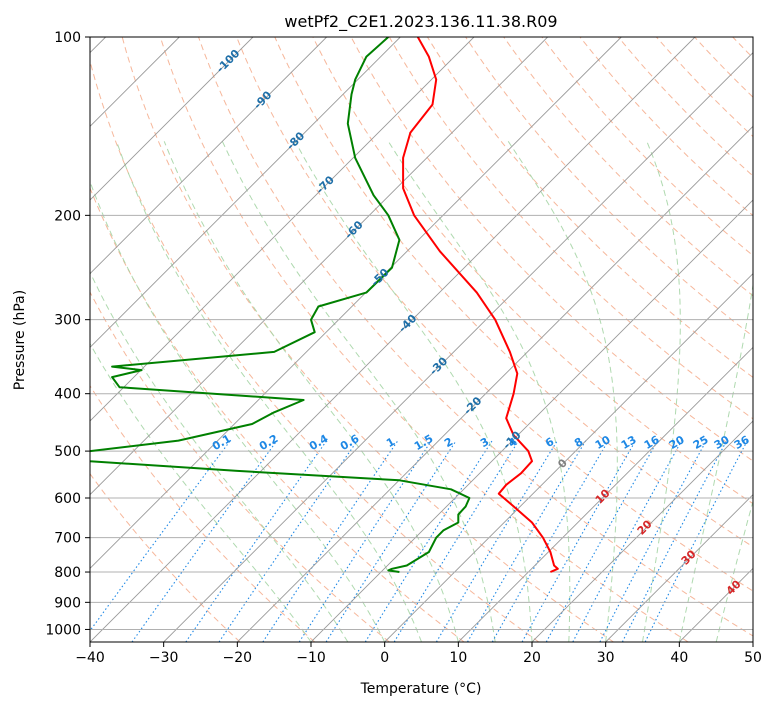  Describe the element at coordinates (458, 658) in the screenshot. I see `x-tick-label: 10` at that location.